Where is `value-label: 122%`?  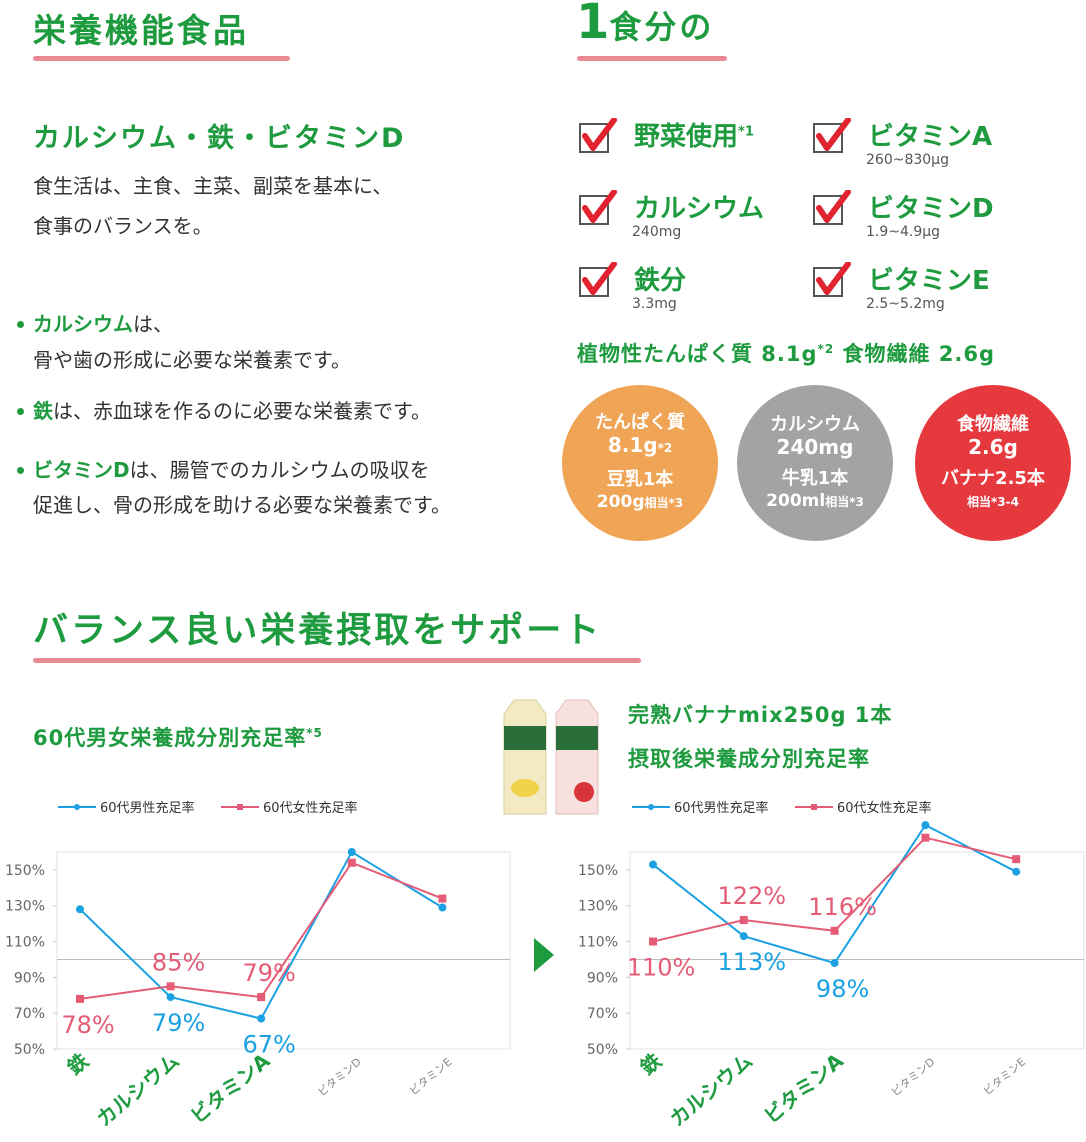 value-label: 122% is located at coordinates (751, 896).